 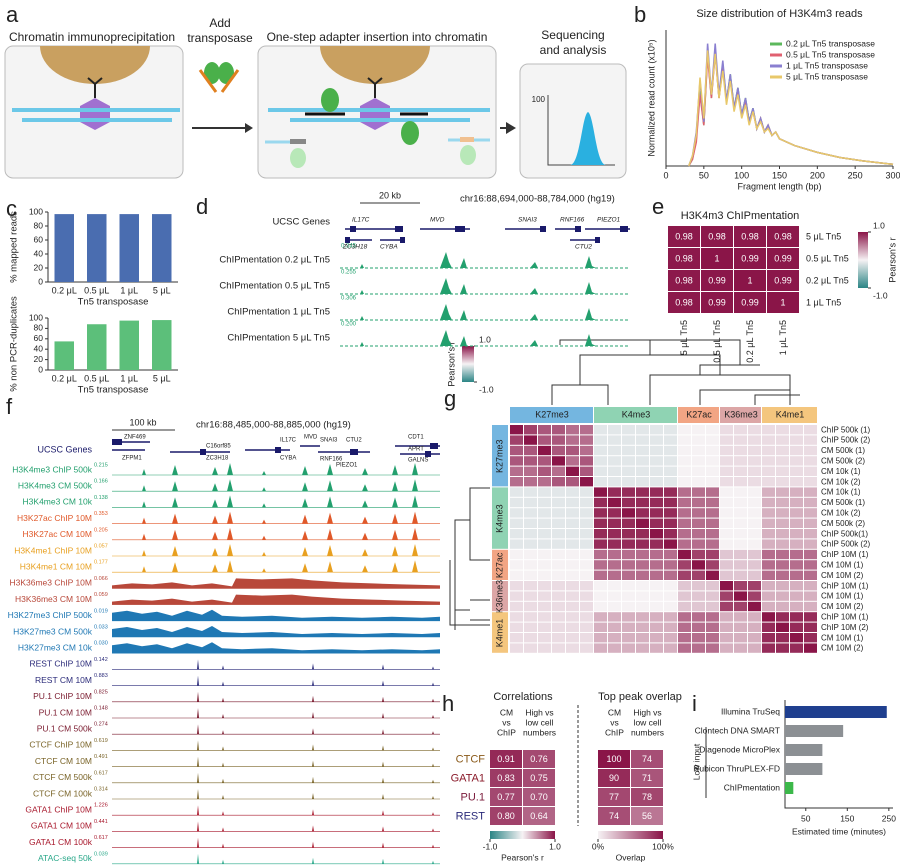 What do you see at coordinates (892, 259) in the screenshot?
I see `colorbar-label: Pearson's r` at bounding box center [892, 259].